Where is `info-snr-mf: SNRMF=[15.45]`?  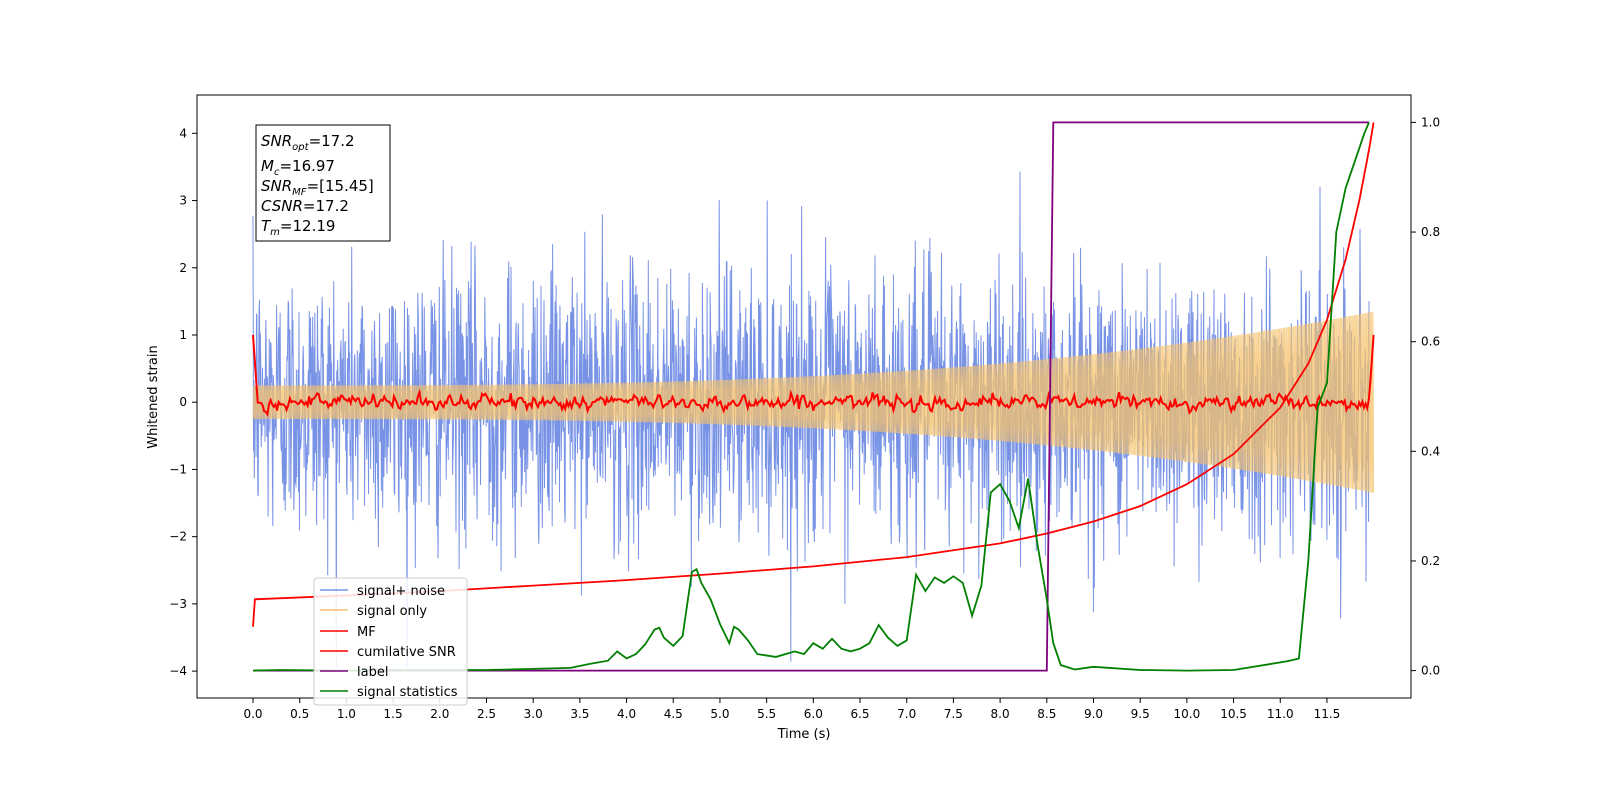 info-snr-mf: SNRMF=[15.45] is located at coordinates (317, 187).